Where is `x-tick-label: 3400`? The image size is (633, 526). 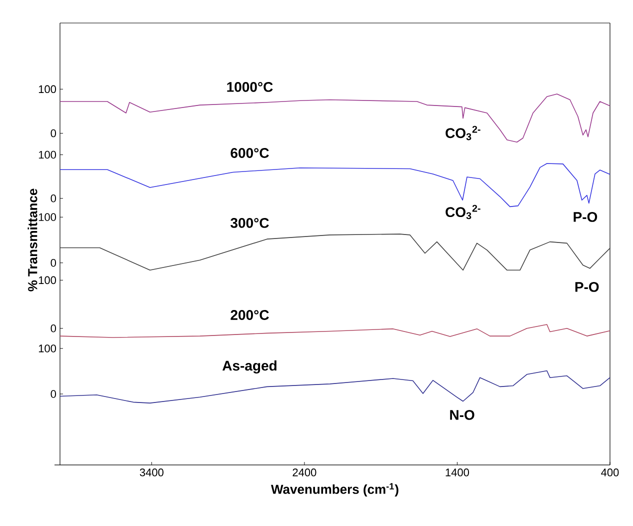
x-tick-label: 3400 is located at coordinates (152, 472).